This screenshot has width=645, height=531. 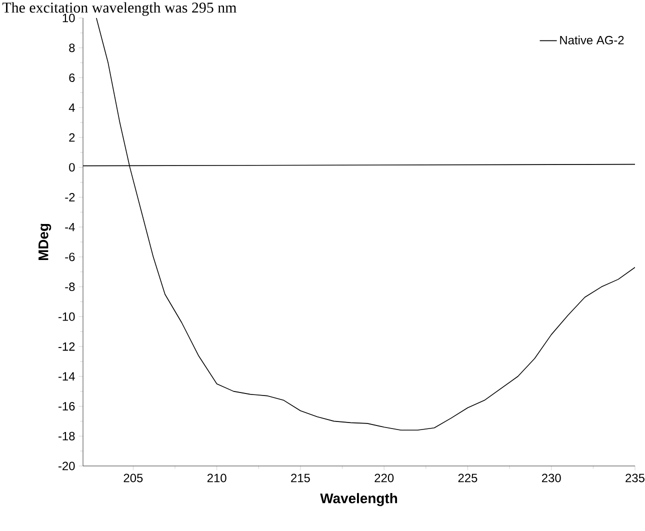 I want to click on y-tick-label: 6, so click(x=72, y=77).